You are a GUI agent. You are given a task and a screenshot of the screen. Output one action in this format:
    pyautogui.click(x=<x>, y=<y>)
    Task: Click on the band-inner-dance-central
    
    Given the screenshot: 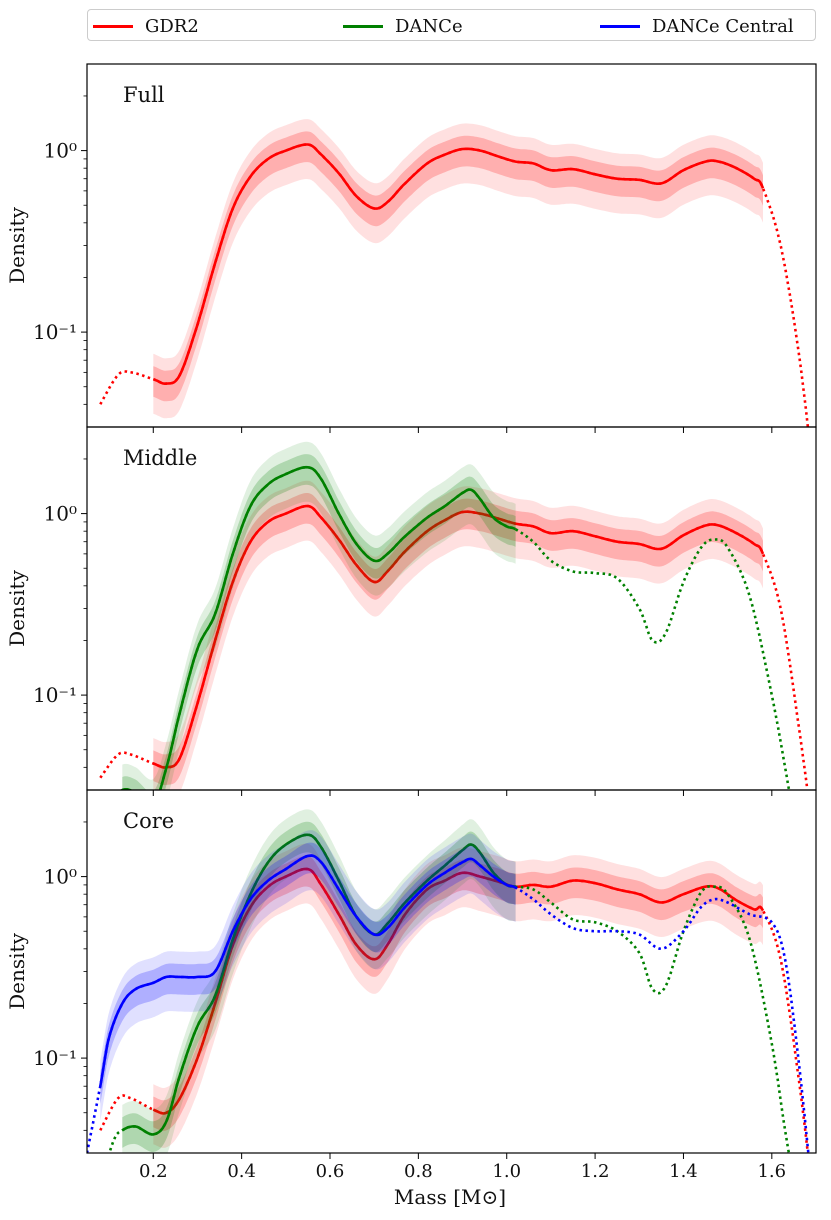 What is the action you would take?
    pyautogui.click(x=308, y=973)
    